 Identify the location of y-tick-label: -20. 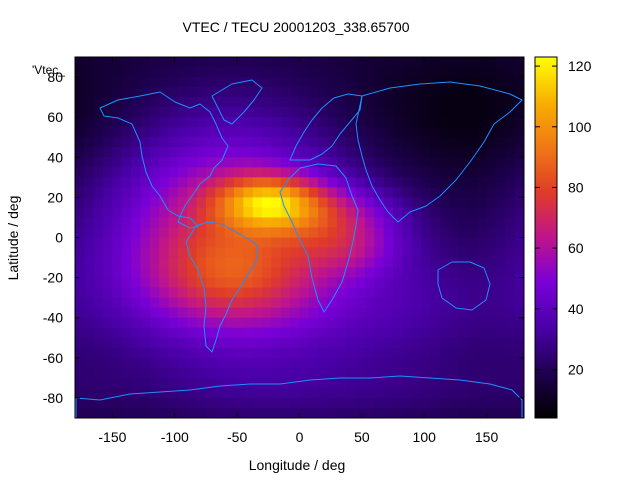
(53, 278).